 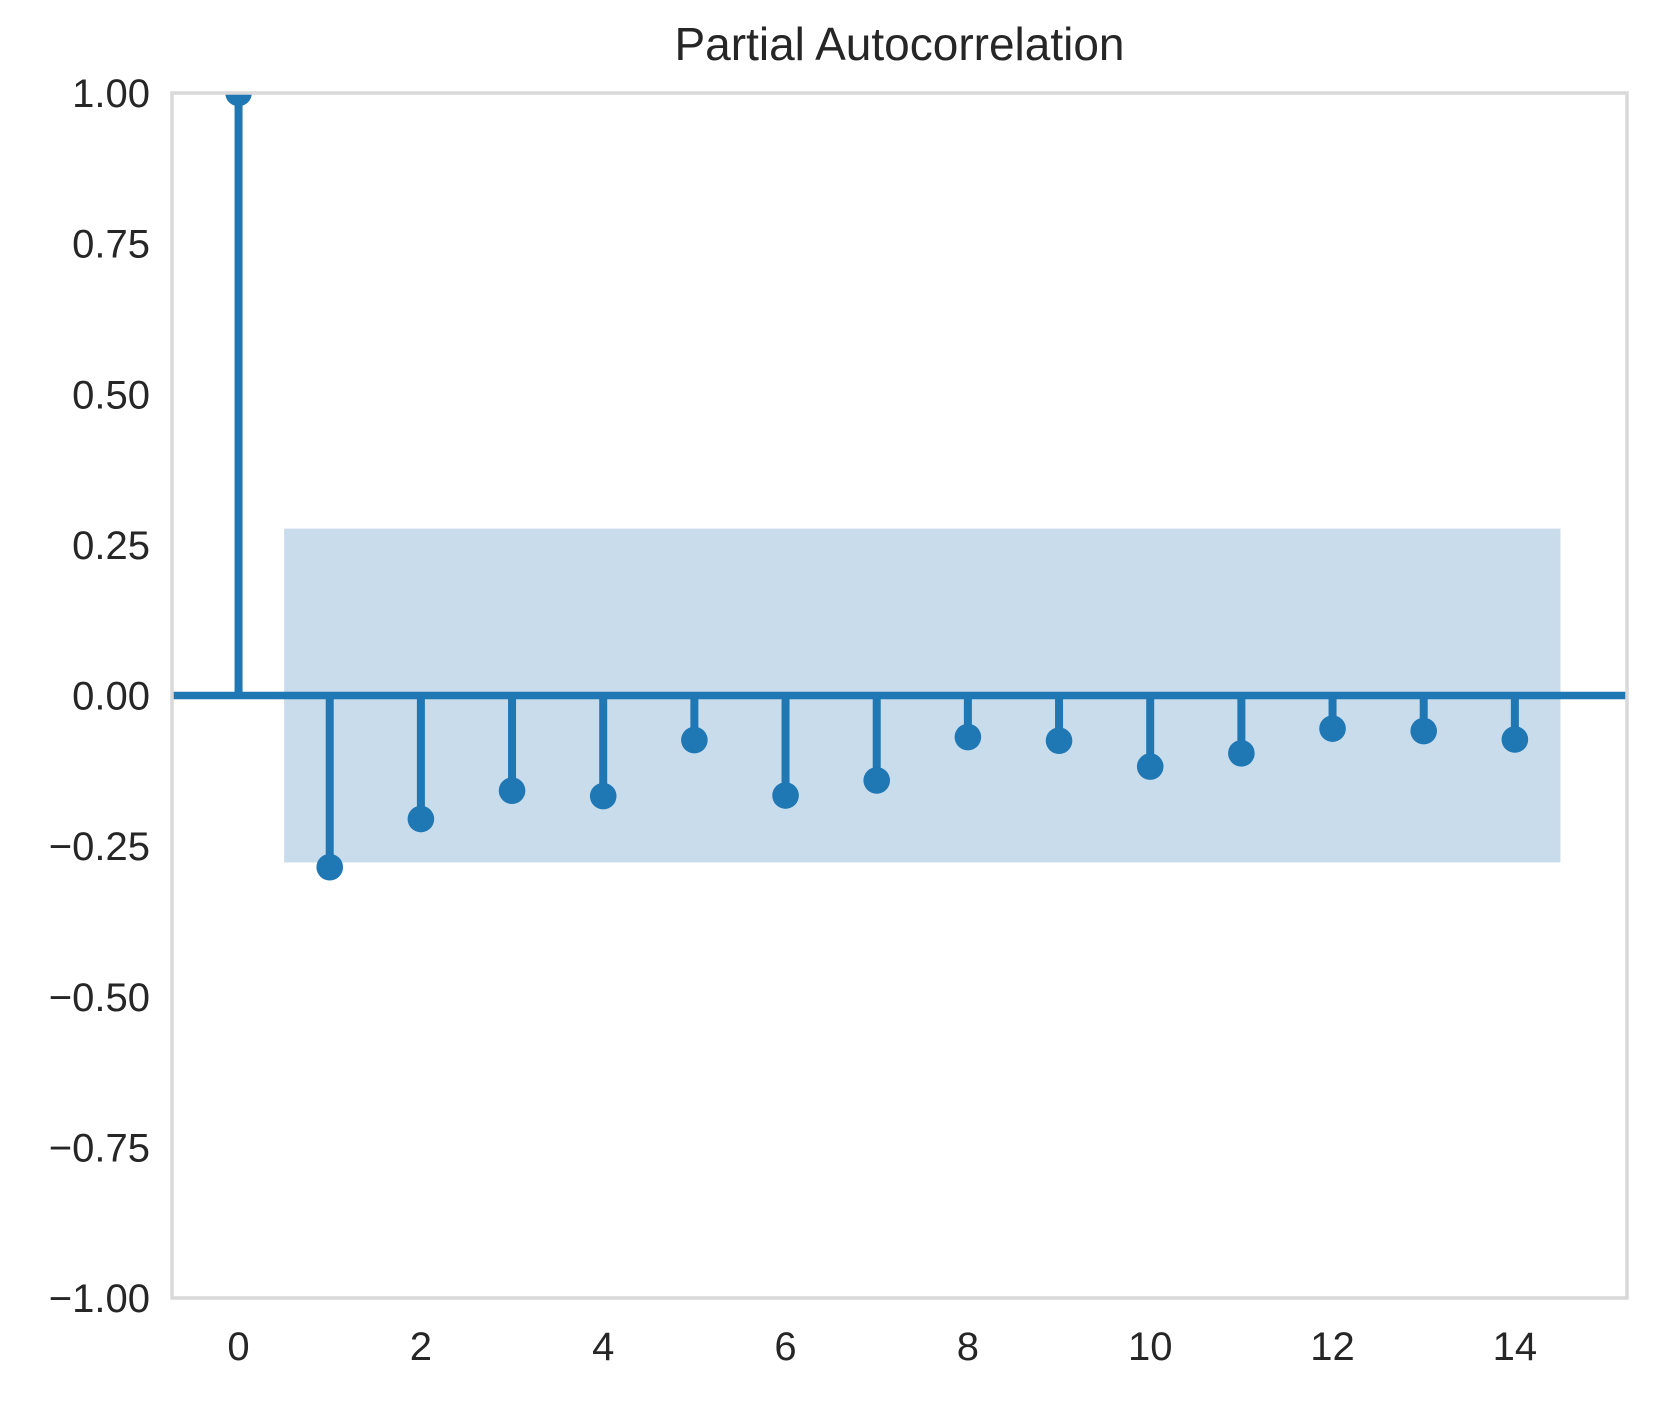 I want to click on x-tick-label-6: 6, so click(x=785, y=1347).